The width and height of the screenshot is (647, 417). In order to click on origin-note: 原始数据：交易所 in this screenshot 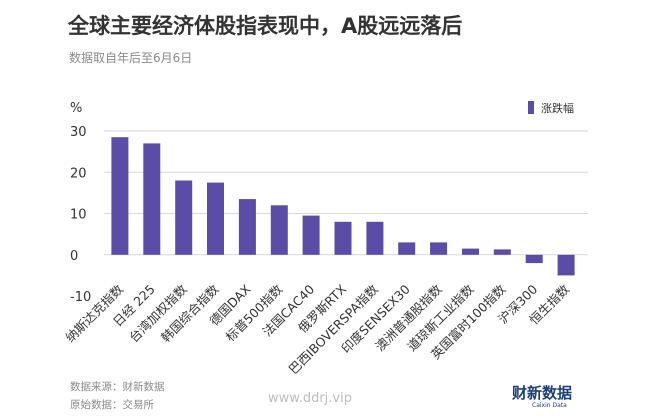, I will do `click(112, 405)`.